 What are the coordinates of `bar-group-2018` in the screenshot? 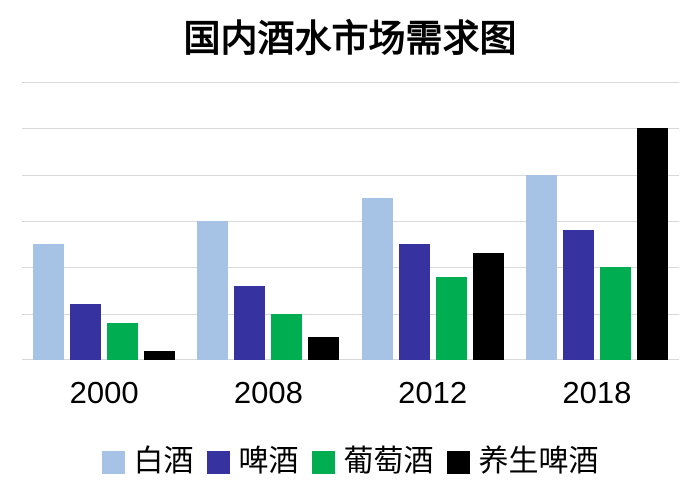 It's located at (597, 221).